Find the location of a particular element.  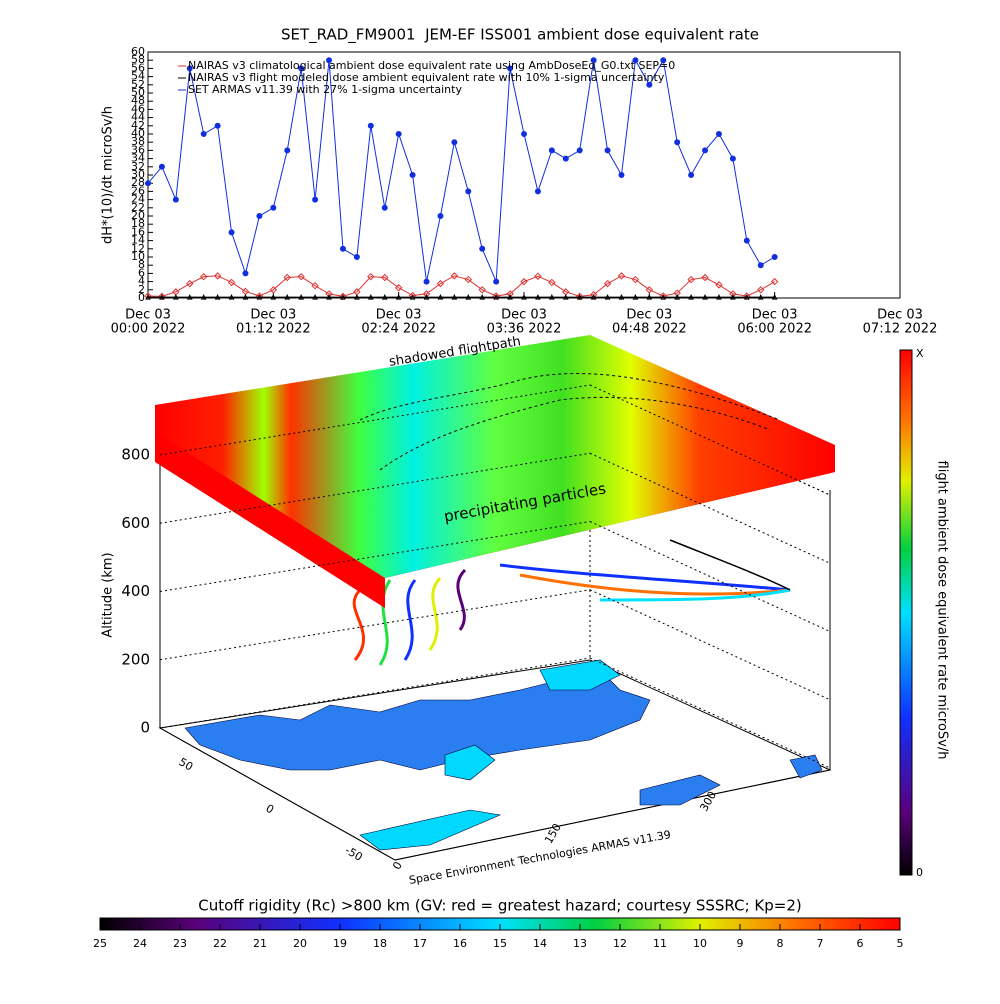

land is located at coordinates (417, 720).